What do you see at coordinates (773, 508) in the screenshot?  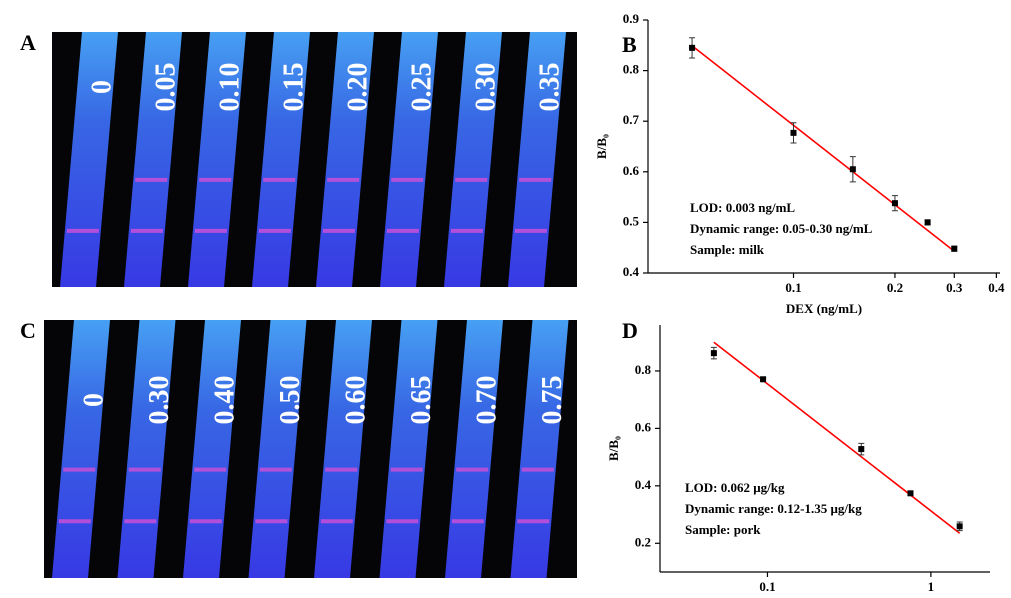 I see `annotation: Dynamic range: 0.12-1.35 μg/kg` at bounding box center [773, 508].